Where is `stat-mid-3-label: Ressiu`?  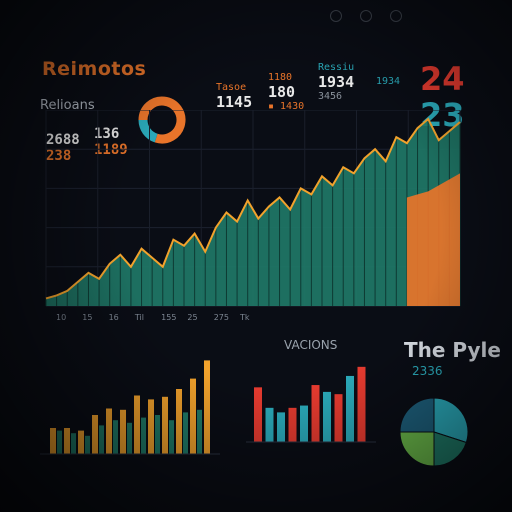 stat-mid-3-label: Ressiu is located at coordinates (336, 67).